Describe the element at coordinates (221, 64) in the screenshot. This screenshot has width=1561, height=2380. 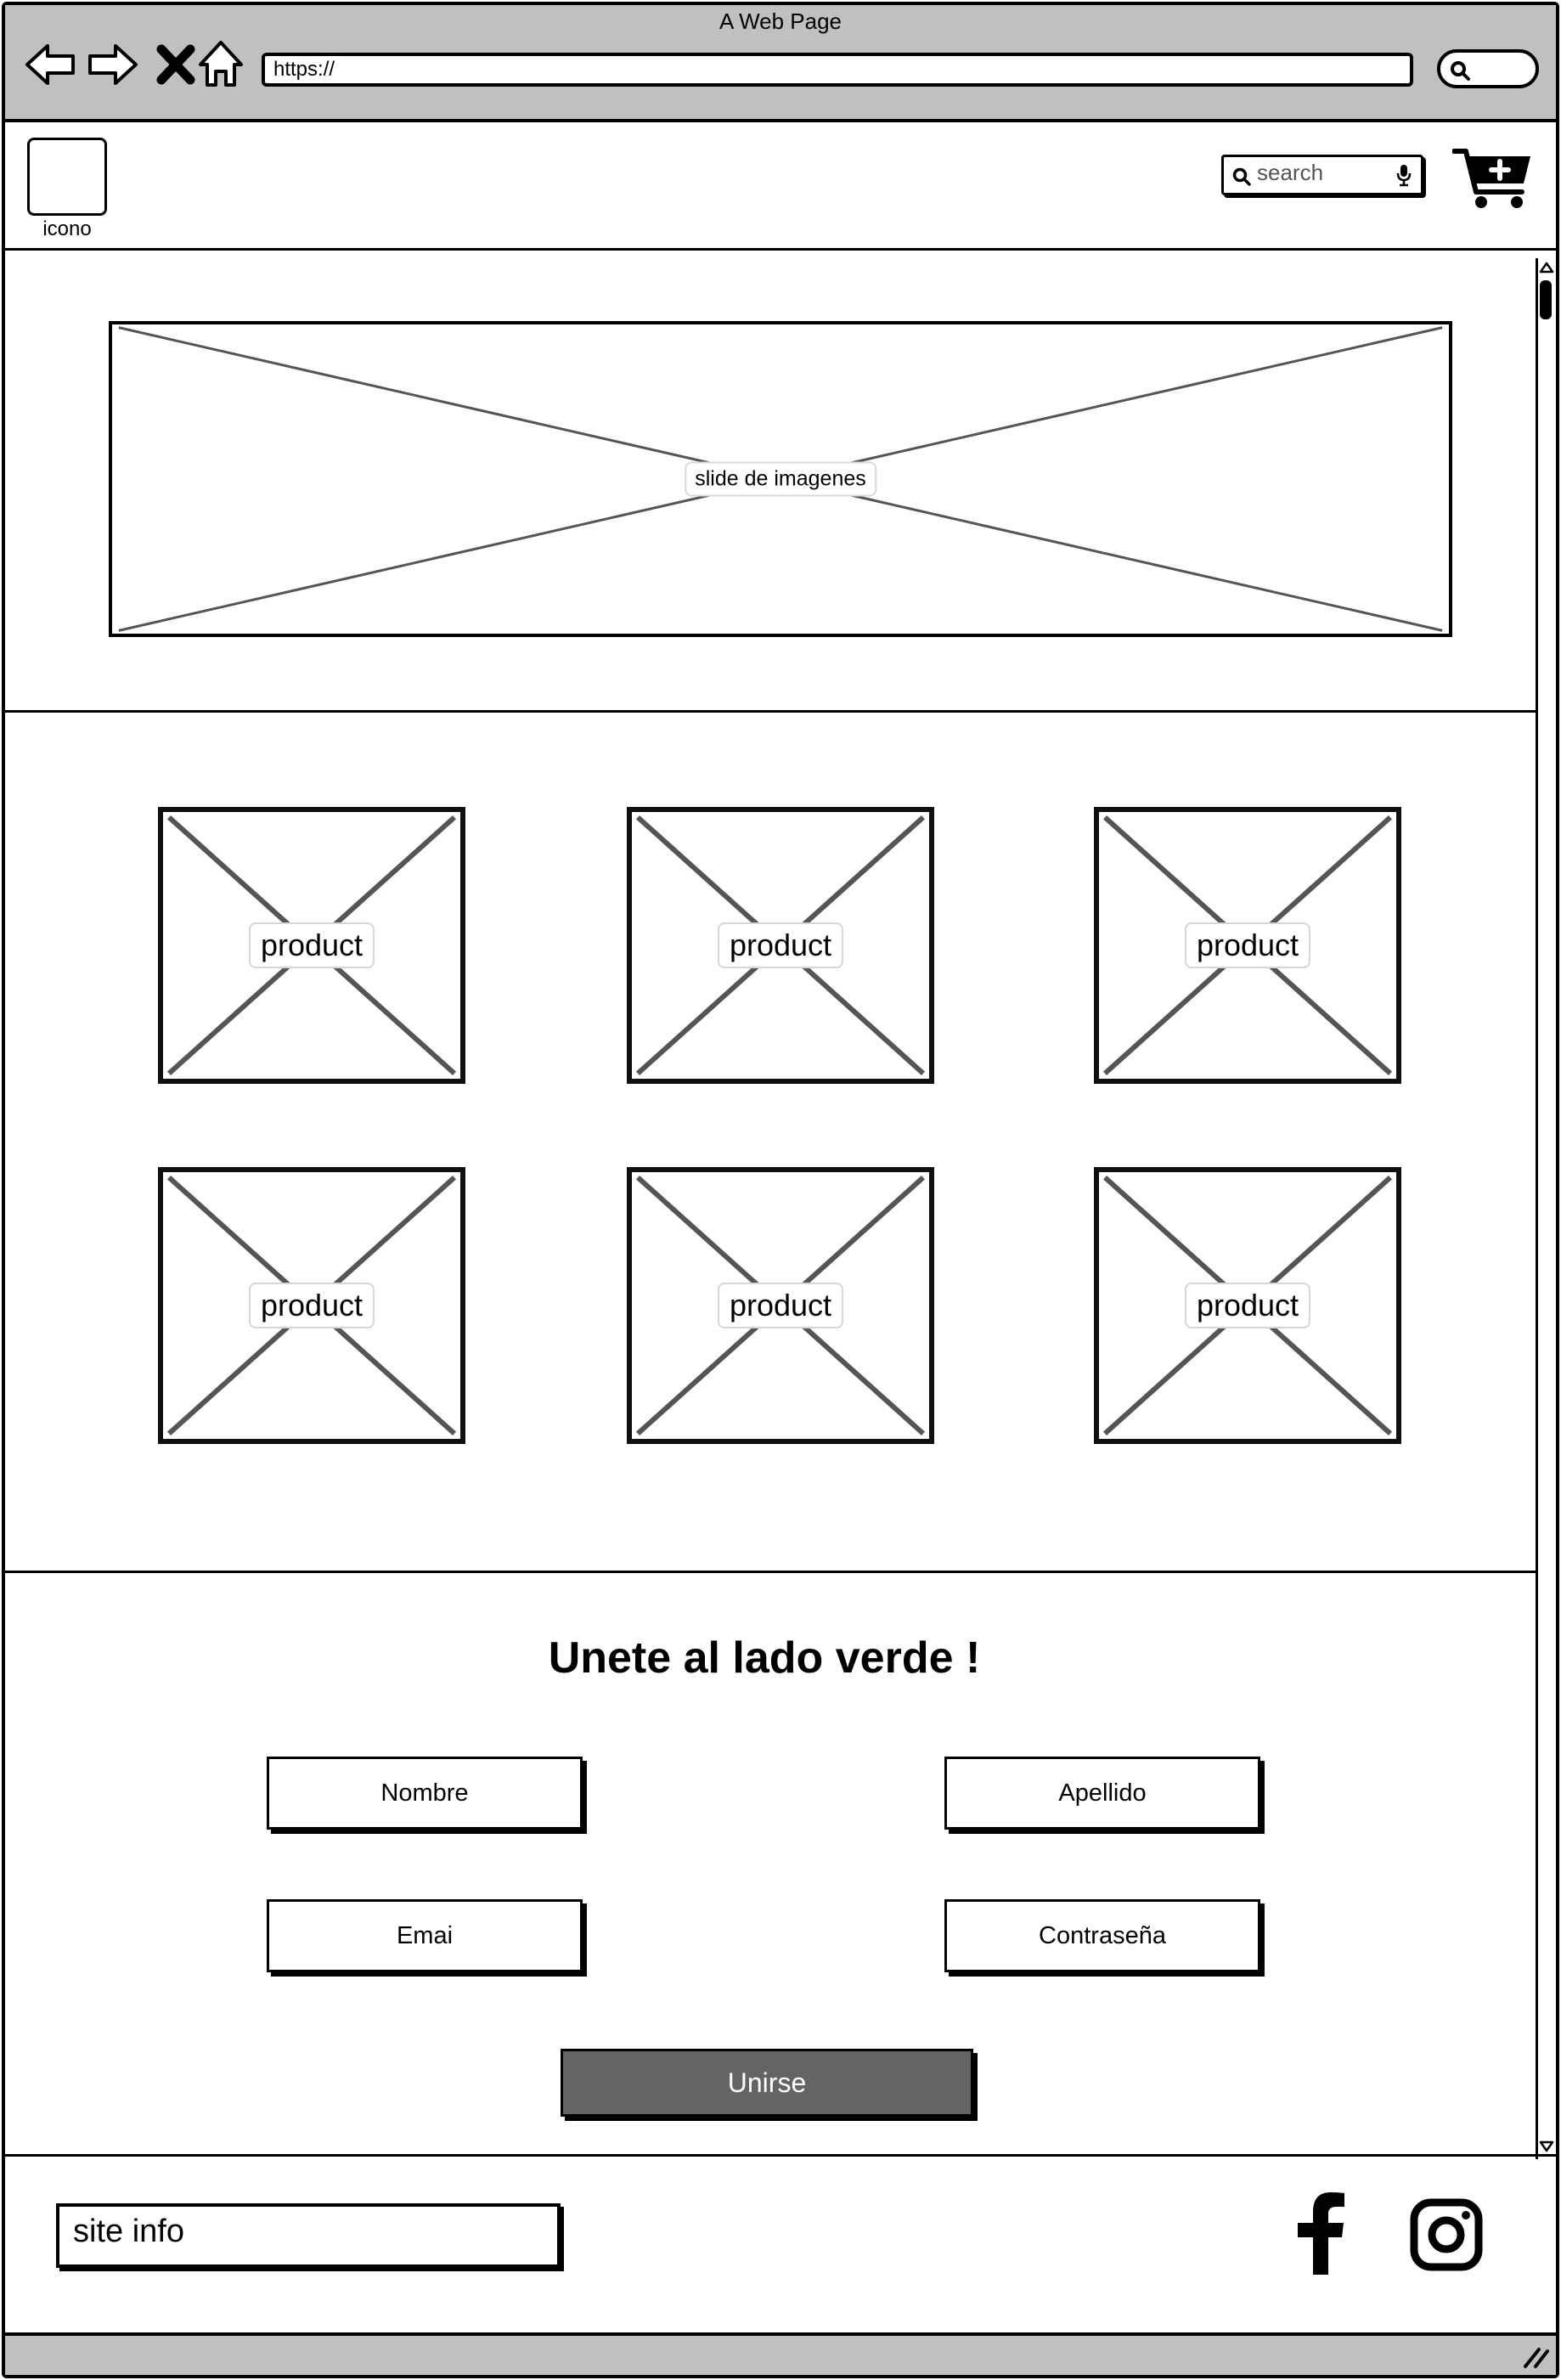
I see `home-icon` at that location.